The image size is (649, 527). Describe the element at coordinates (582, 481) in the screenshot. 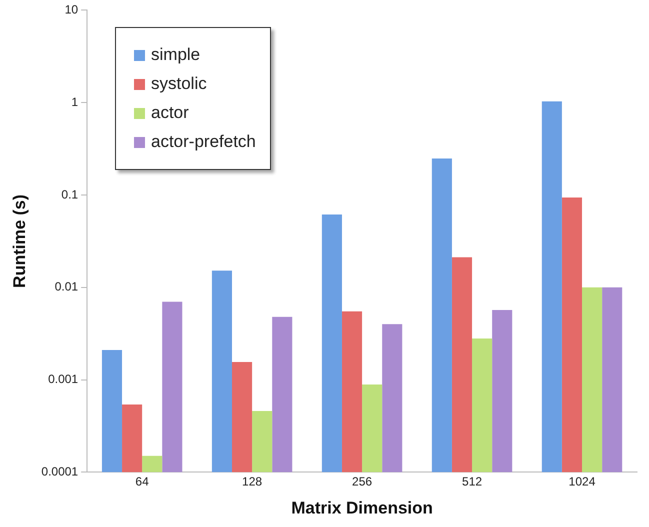

I see `x-tick-label: 1024` at that location.